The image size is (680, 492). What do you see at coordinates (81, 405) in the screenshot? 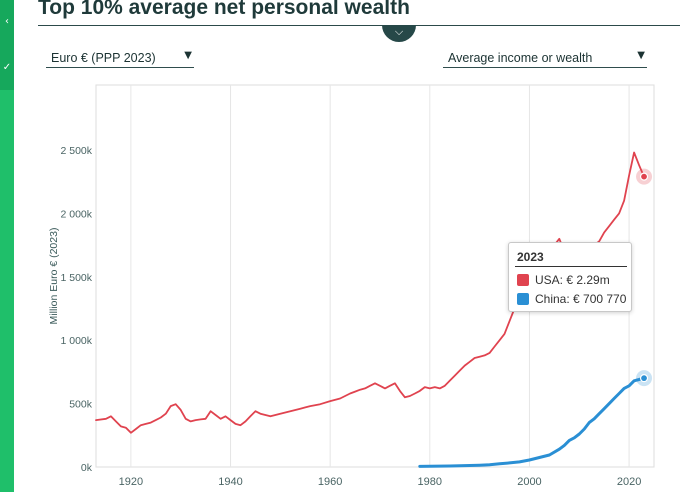
I see `y-tick-label: 500k` at bounding box center [81, 405].